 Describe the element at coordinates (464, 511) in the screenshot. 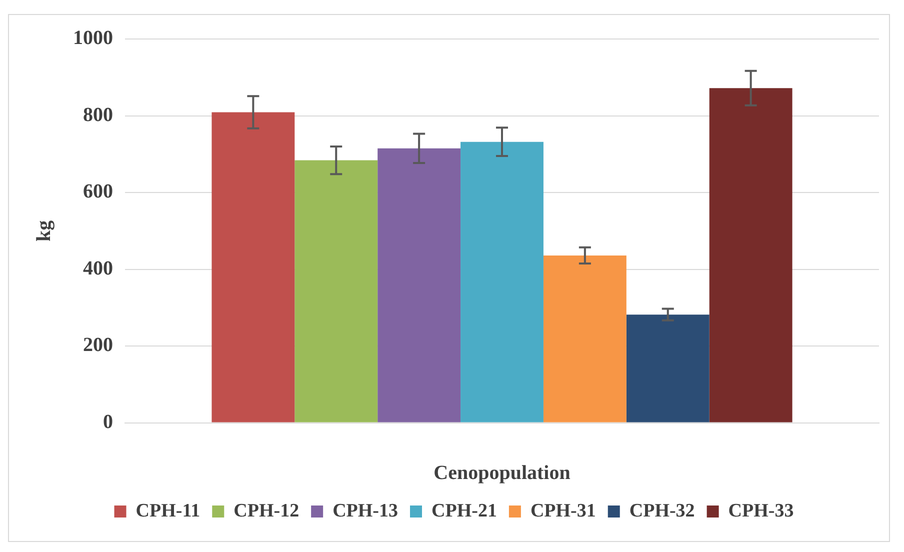

I see `legend-label: CPH-21` at that location.